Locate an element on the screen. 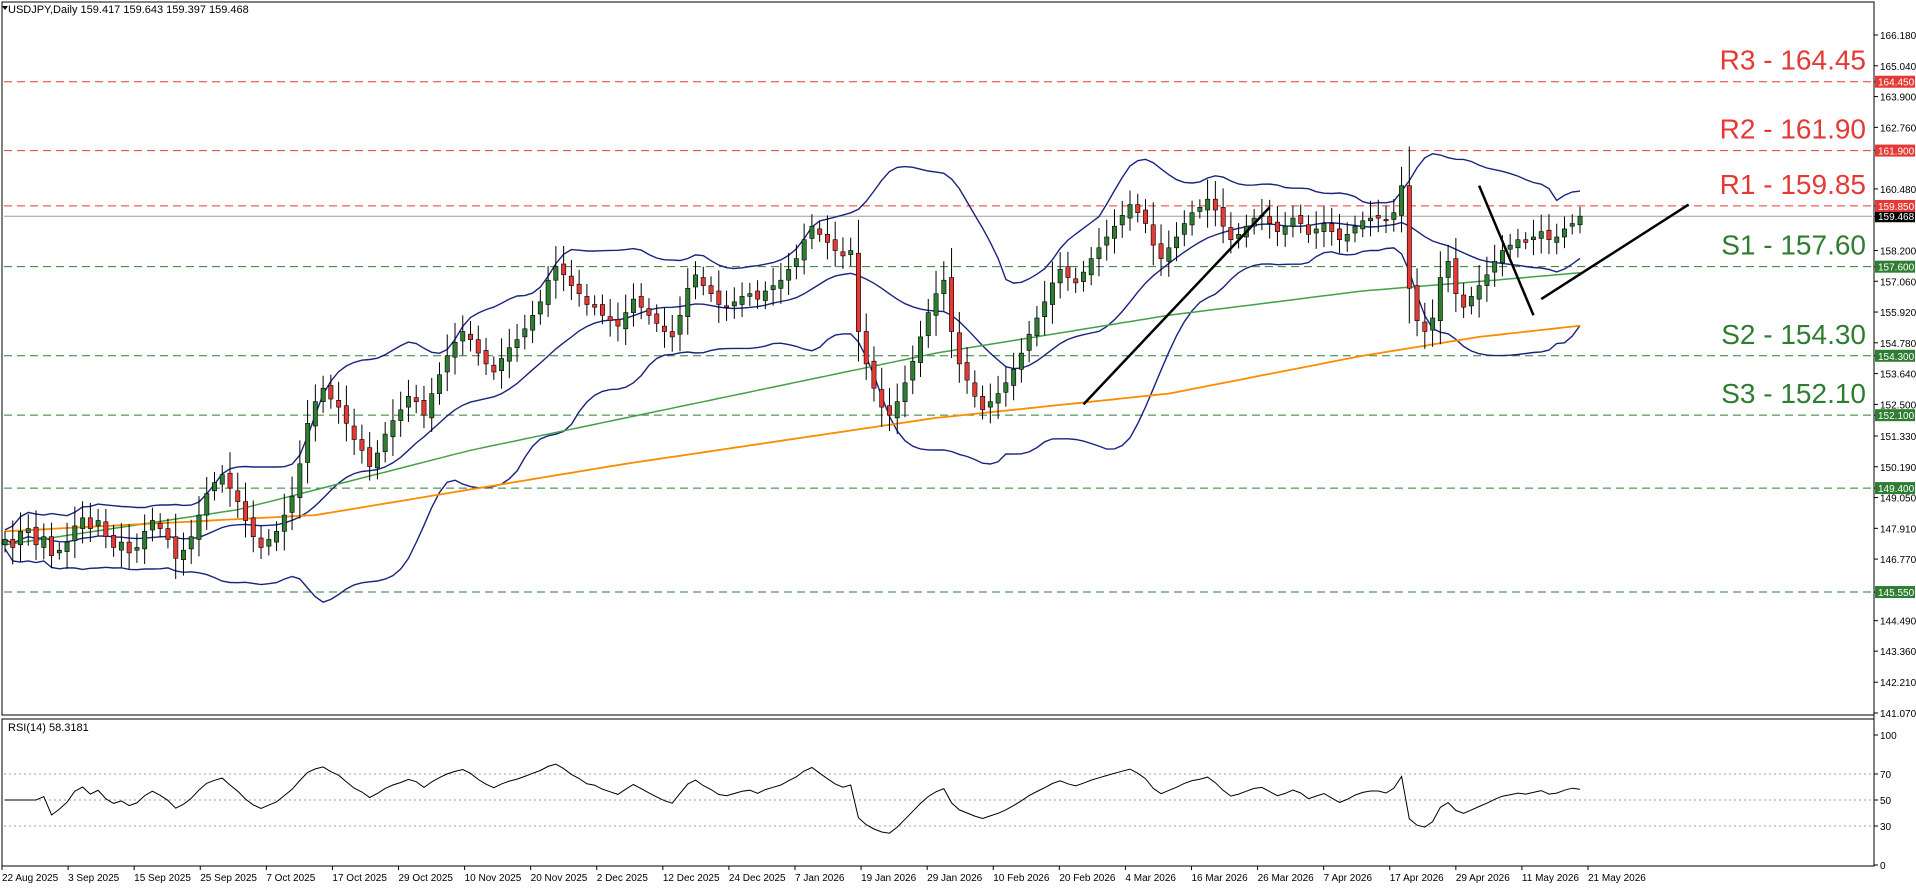 This screenshot has width=1916, height=893. y-tick-label: 147.910 is located at coordinates (1898, 529).